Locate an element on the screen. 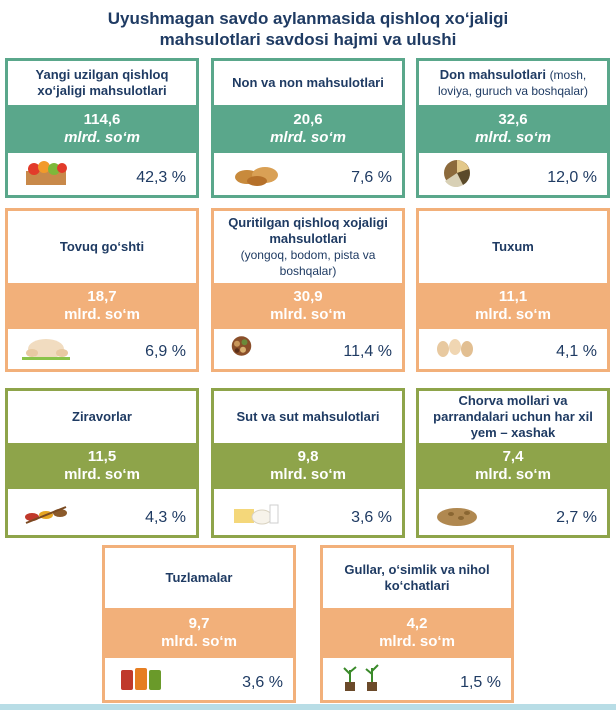 Image resolution: width=616 pixels, height=710 pixels. fruit-crate-icon is located at coordinates (46, 173).